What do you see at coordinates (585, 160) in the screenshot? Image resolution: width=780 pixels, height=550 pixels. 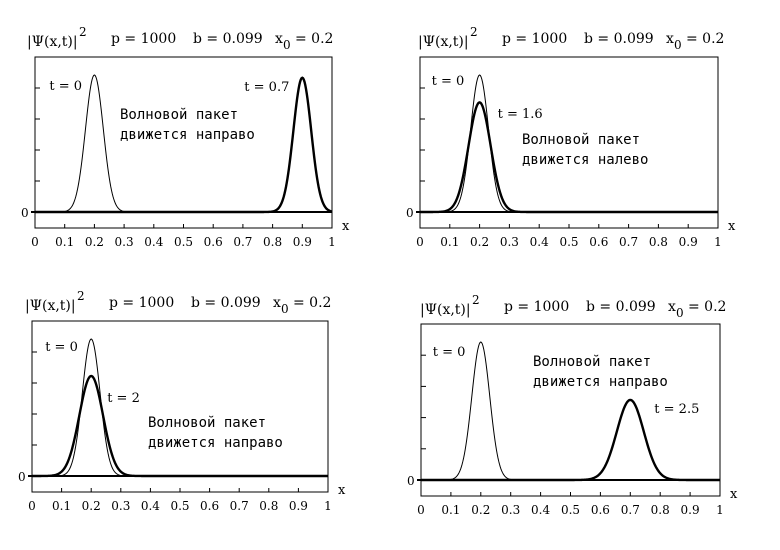 I see `annotation-line-2: движется налево` at bounding box center [585, 160].